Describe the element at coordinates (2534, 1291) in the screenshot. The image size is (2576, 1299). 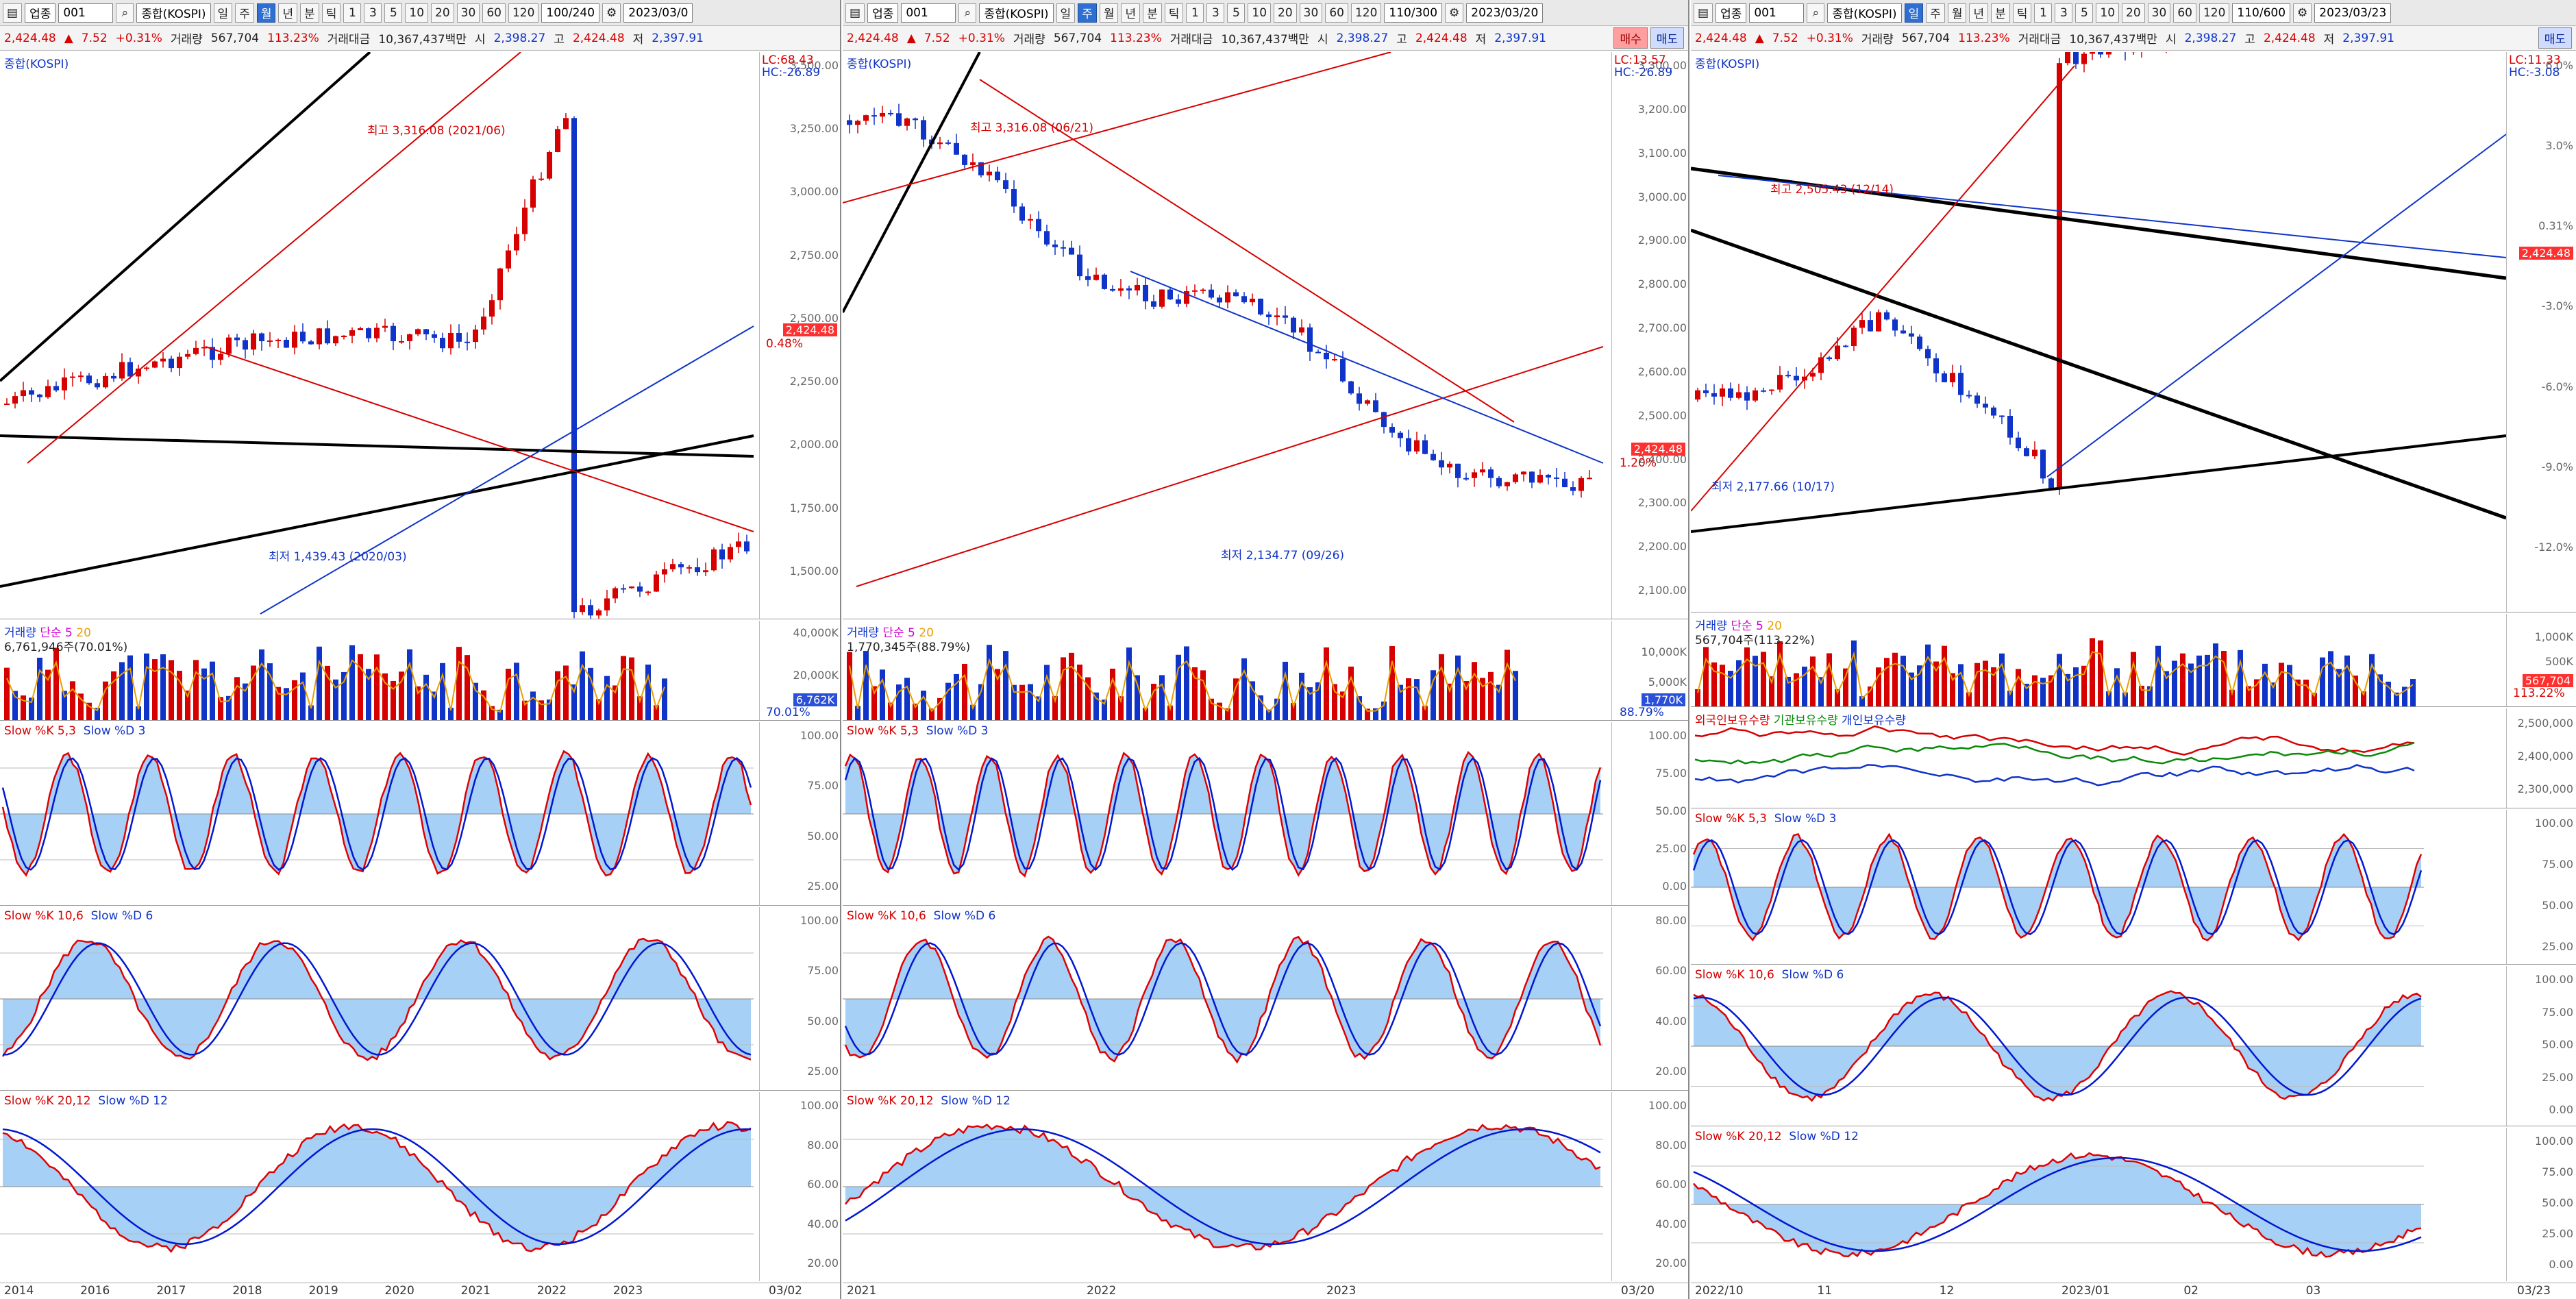
I see `time-axis-end: 03/23` at that location.